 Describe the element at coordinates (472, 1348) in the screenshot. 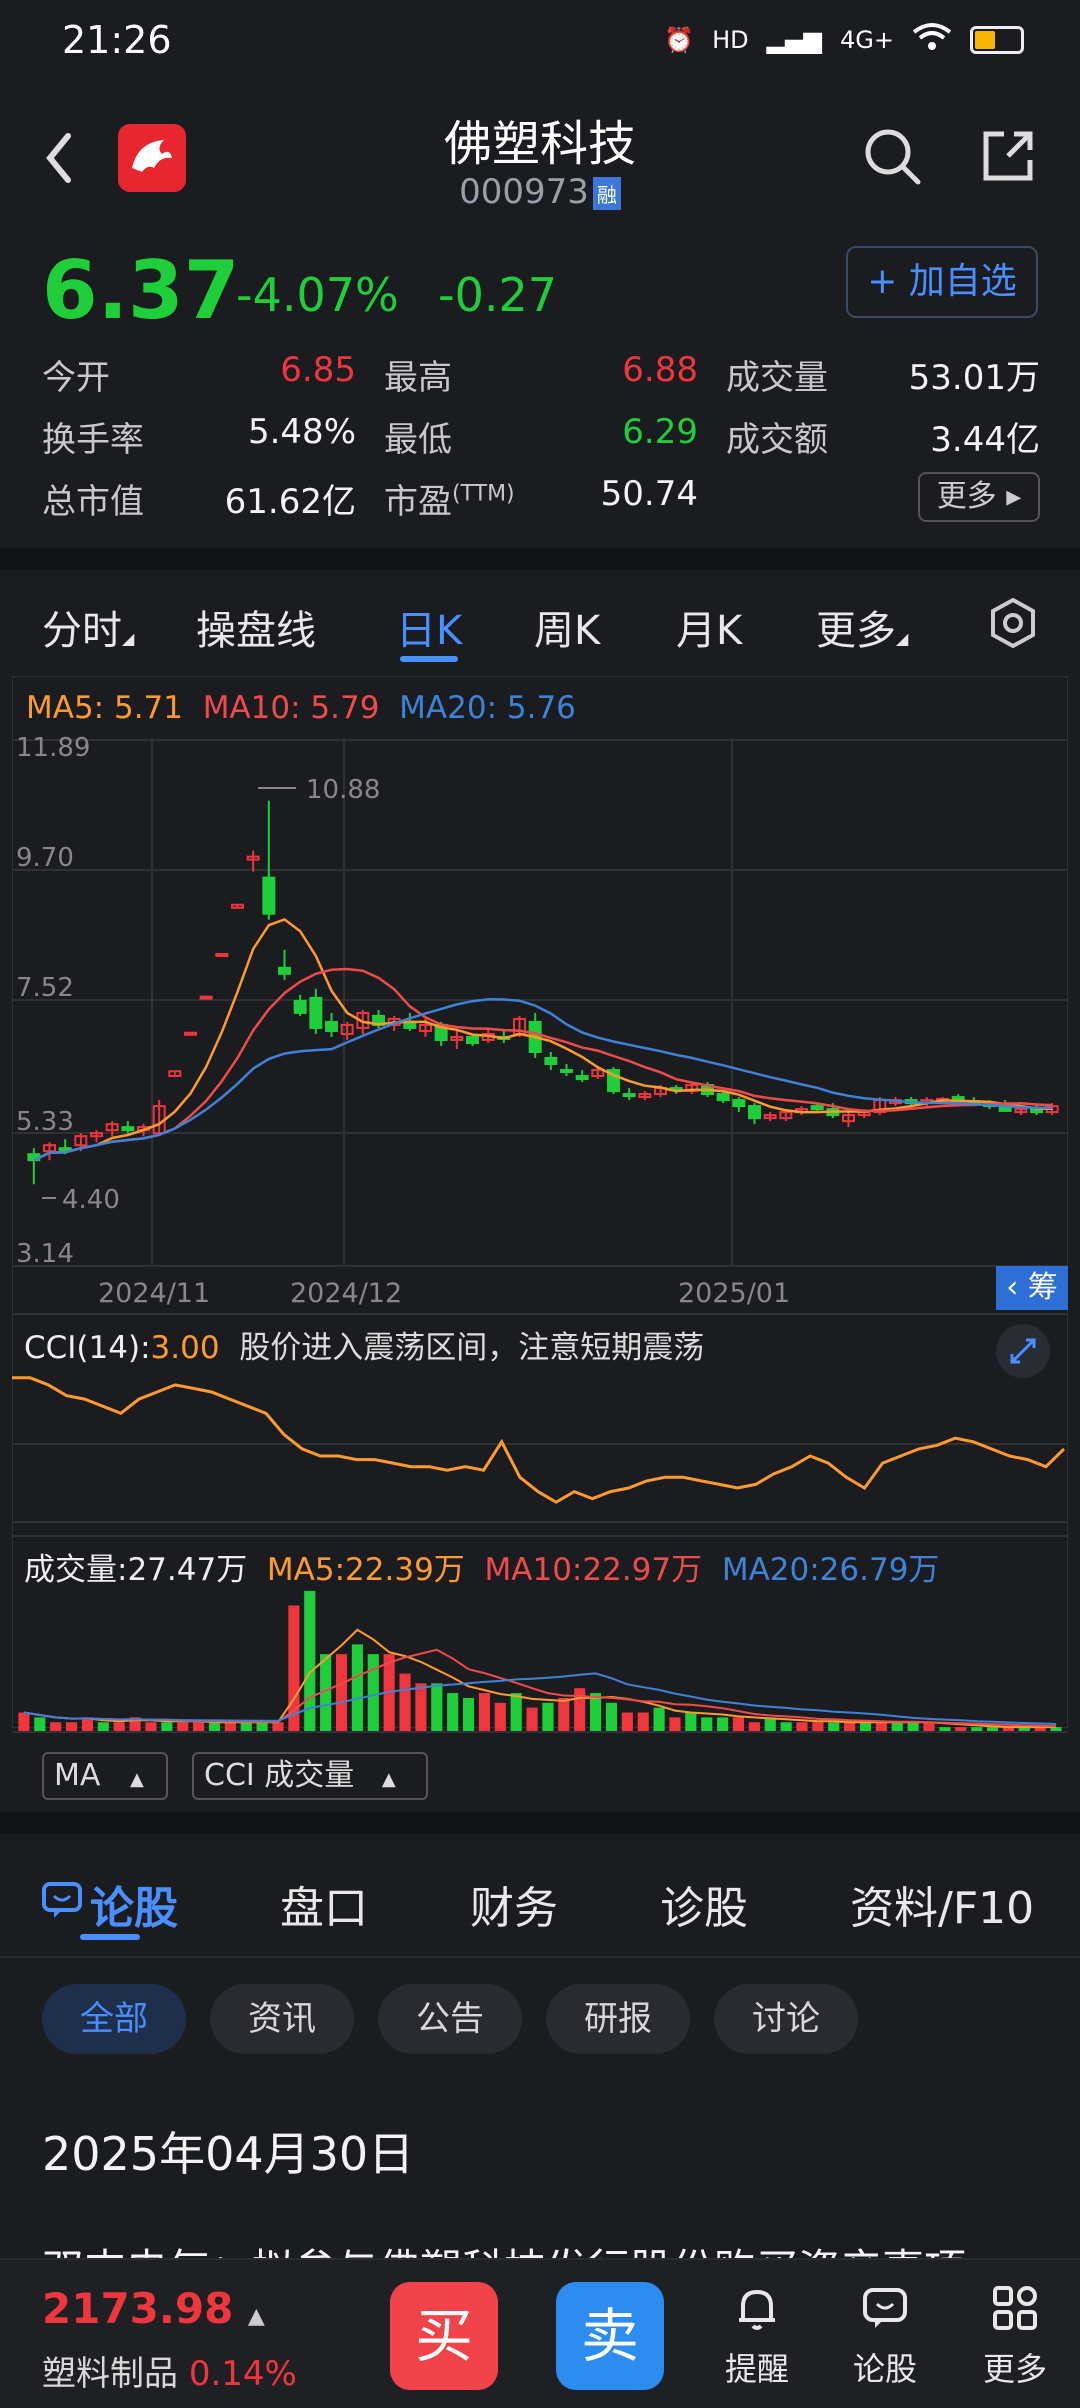

I see `cci-note: 股价进入震荡区间，注意短期震荡` at that location.